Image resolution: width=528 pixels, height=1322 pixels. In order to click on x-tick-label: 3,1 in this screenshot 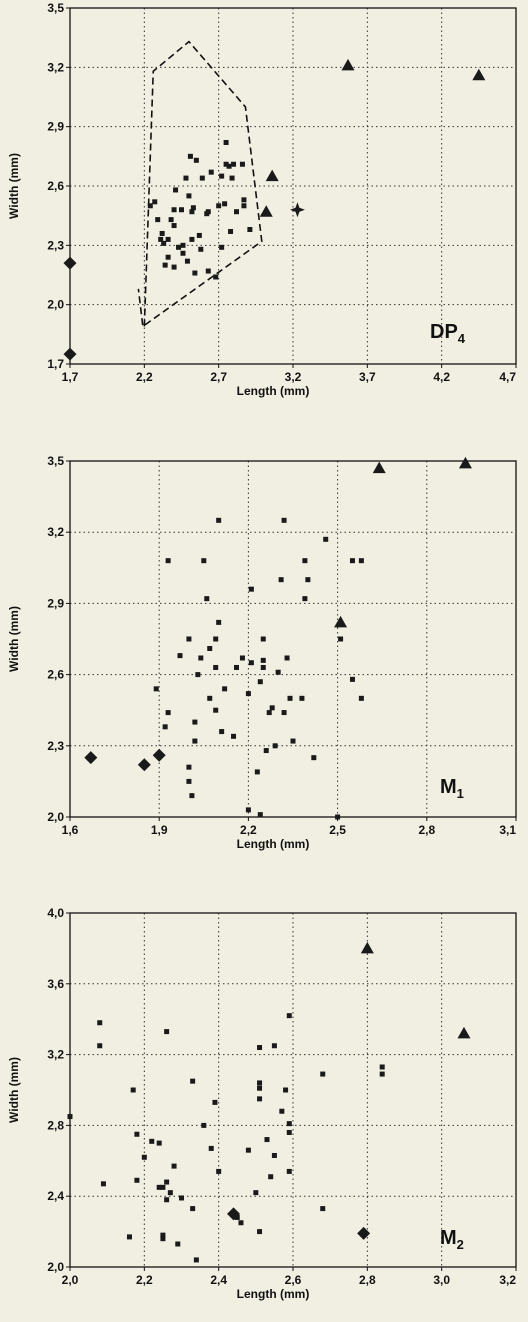, I will do `click(507, 830)`.